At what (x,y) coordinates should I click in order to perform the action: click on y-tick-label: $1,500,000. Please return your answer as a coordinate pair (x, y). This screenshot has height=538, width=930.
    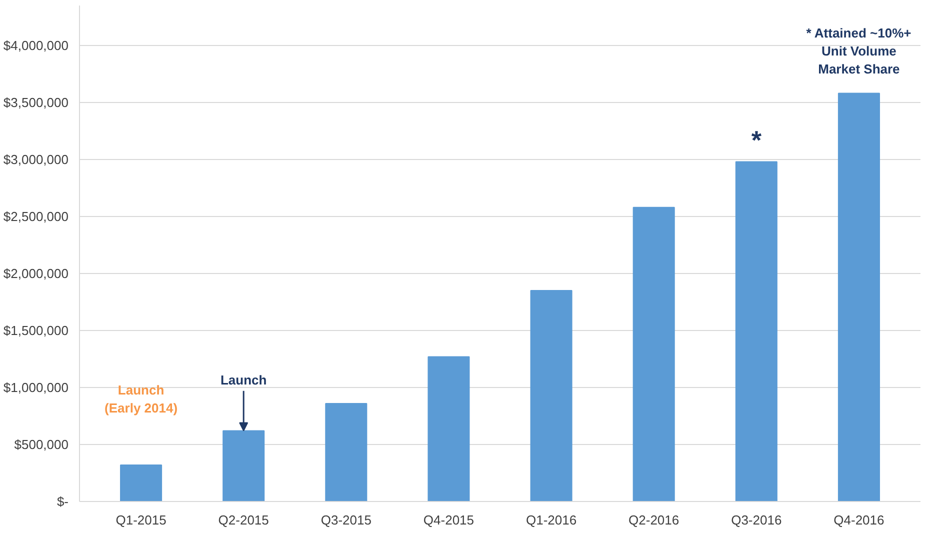
    Looking at the image, I should click on (36, 330).